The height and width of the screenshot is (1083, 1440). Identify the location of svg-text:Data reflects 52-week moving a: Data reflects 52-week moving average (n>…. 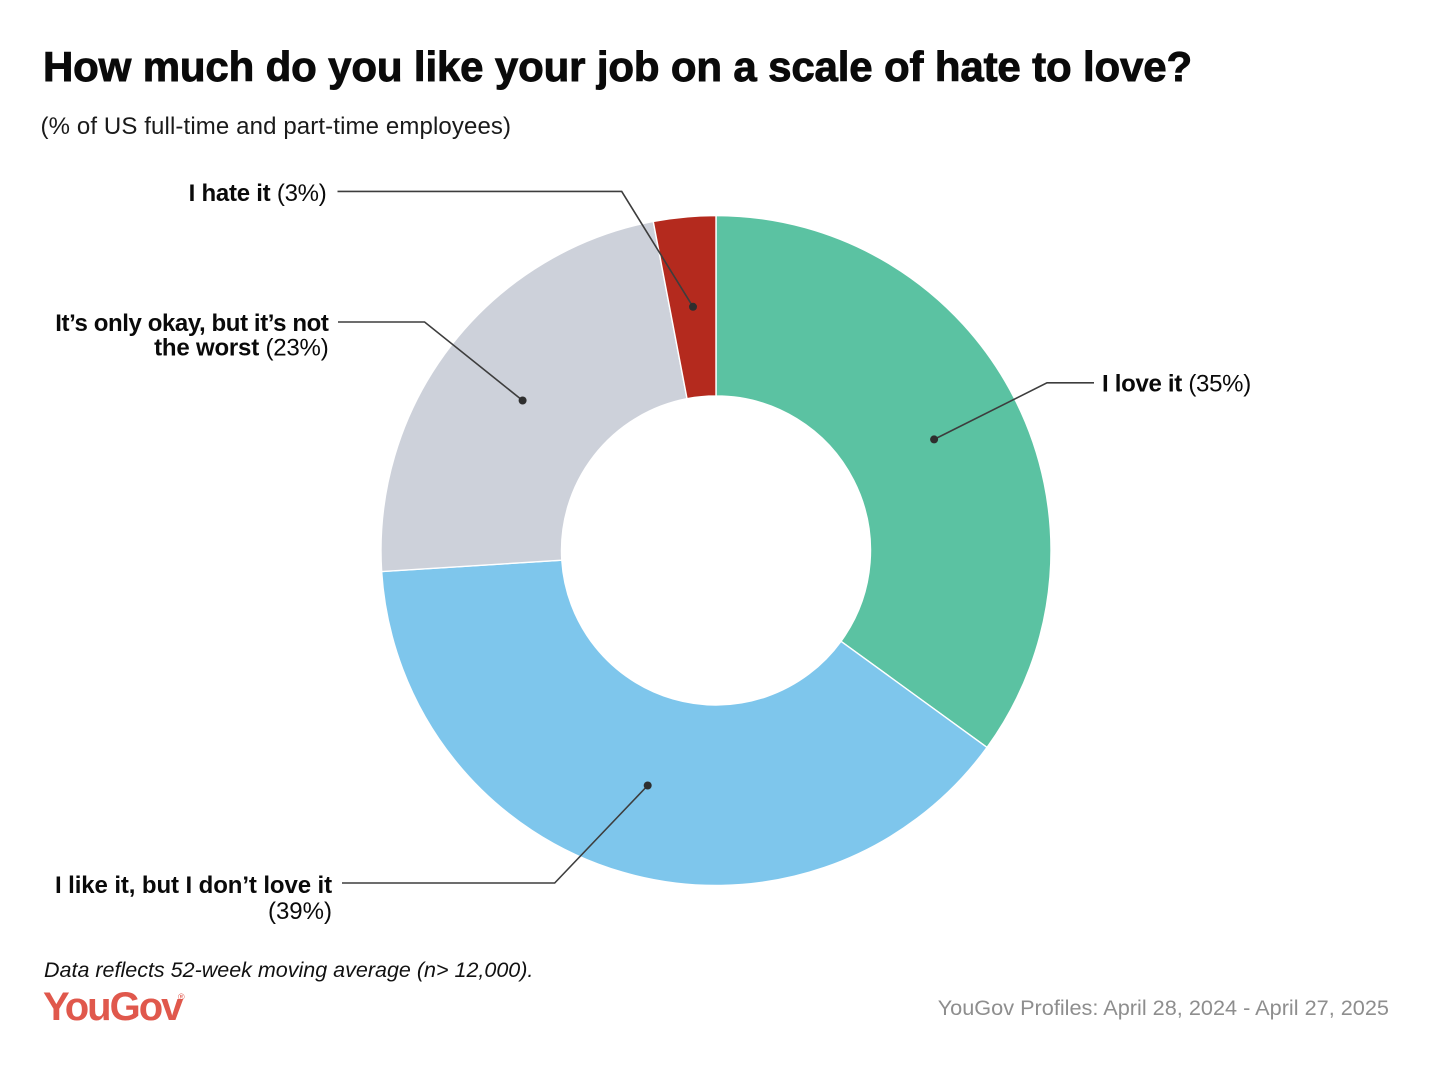
(288, 970).